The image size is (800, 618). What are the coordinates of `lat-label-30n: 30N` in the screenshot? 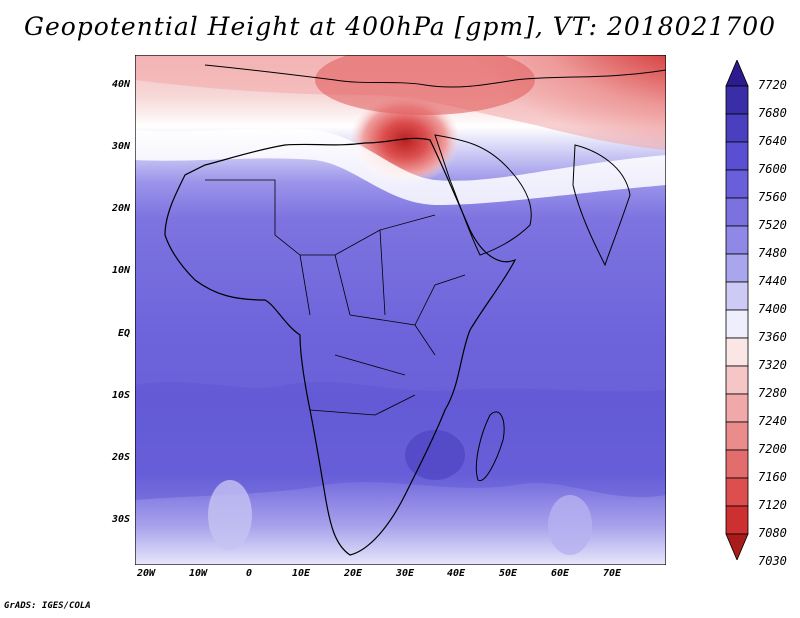 It's located at (120, 146).